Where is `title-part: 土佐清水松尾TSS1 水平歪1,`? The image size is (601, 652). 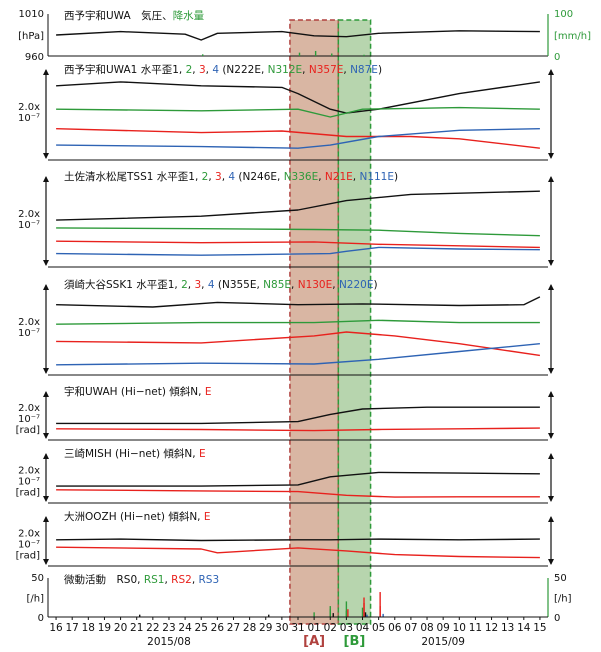 title-part: 土佐清水松尾TSS1 水平歪1, is located at coordinates (133, 176).